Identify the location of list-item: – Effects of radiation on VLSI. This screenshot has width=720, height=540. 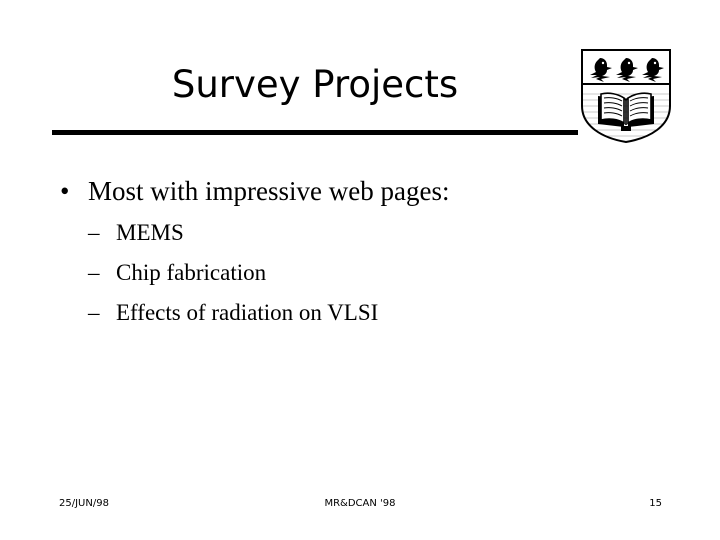
(350, 313).